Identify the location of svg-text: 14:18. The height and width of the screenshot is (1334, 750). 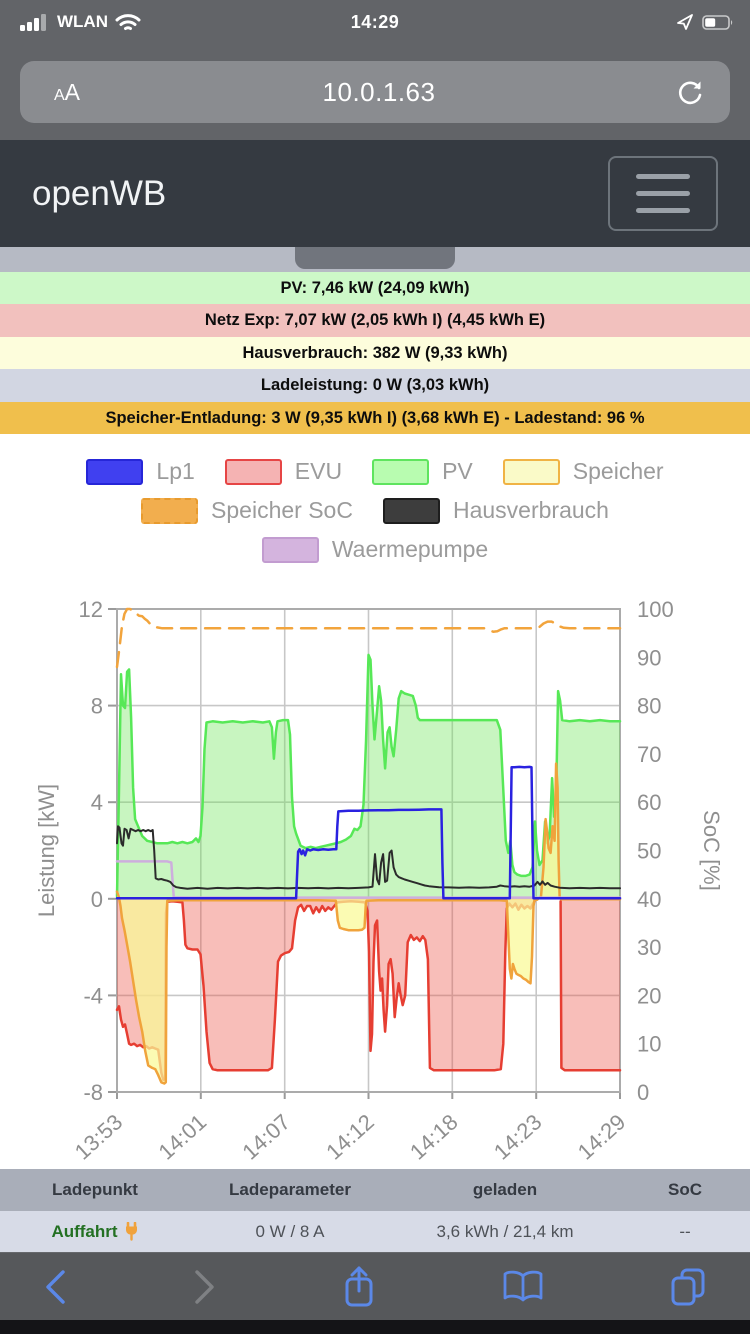
(434, 1134).